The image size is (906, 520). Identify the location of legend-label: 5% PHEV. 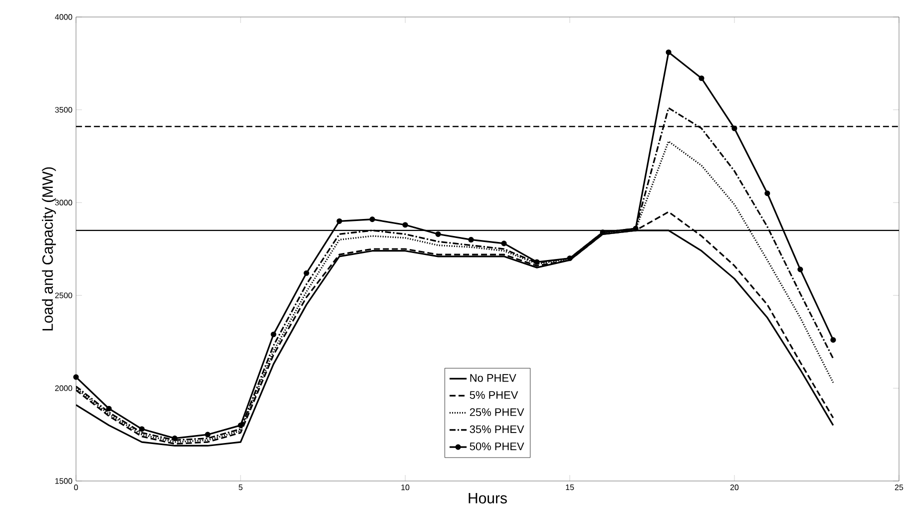
(494, 395).